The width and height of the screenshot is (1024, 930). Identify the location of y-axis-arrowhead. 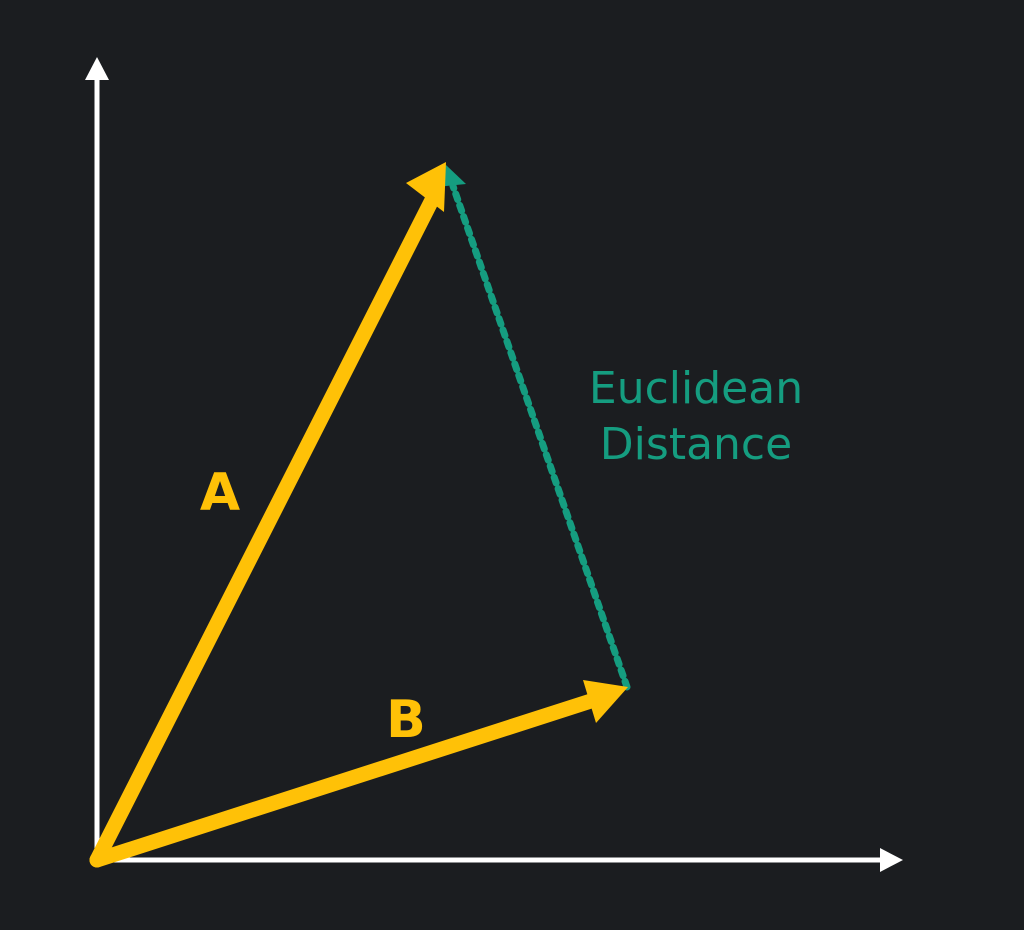
(97, 68).